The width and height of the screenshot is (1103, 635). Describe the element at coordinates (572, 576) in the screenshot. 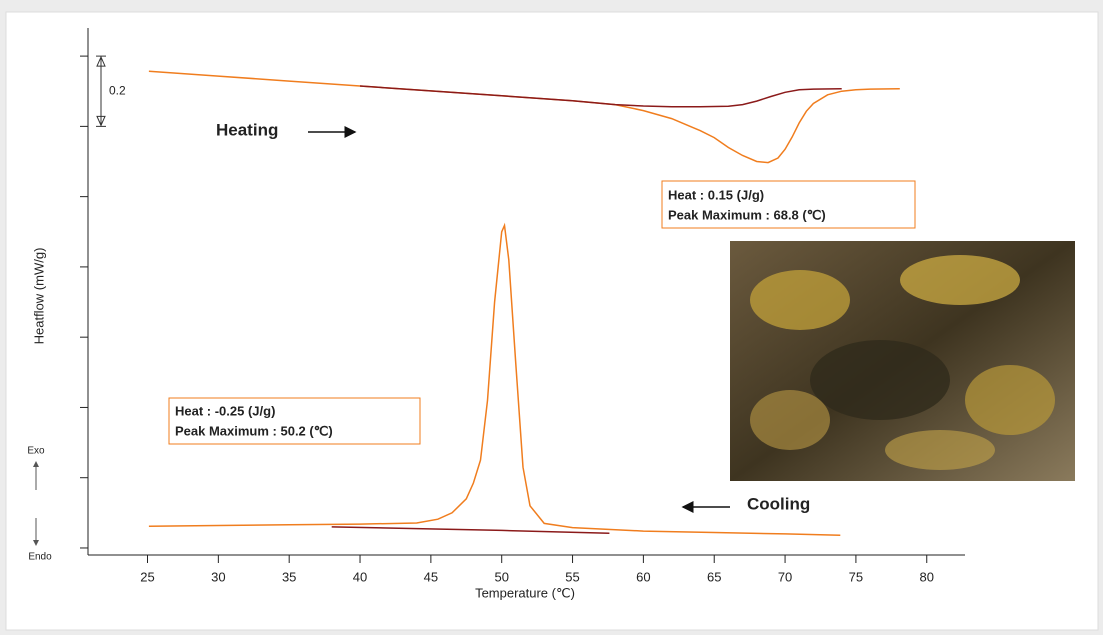

I see `x-tick-label: 55` at that location.